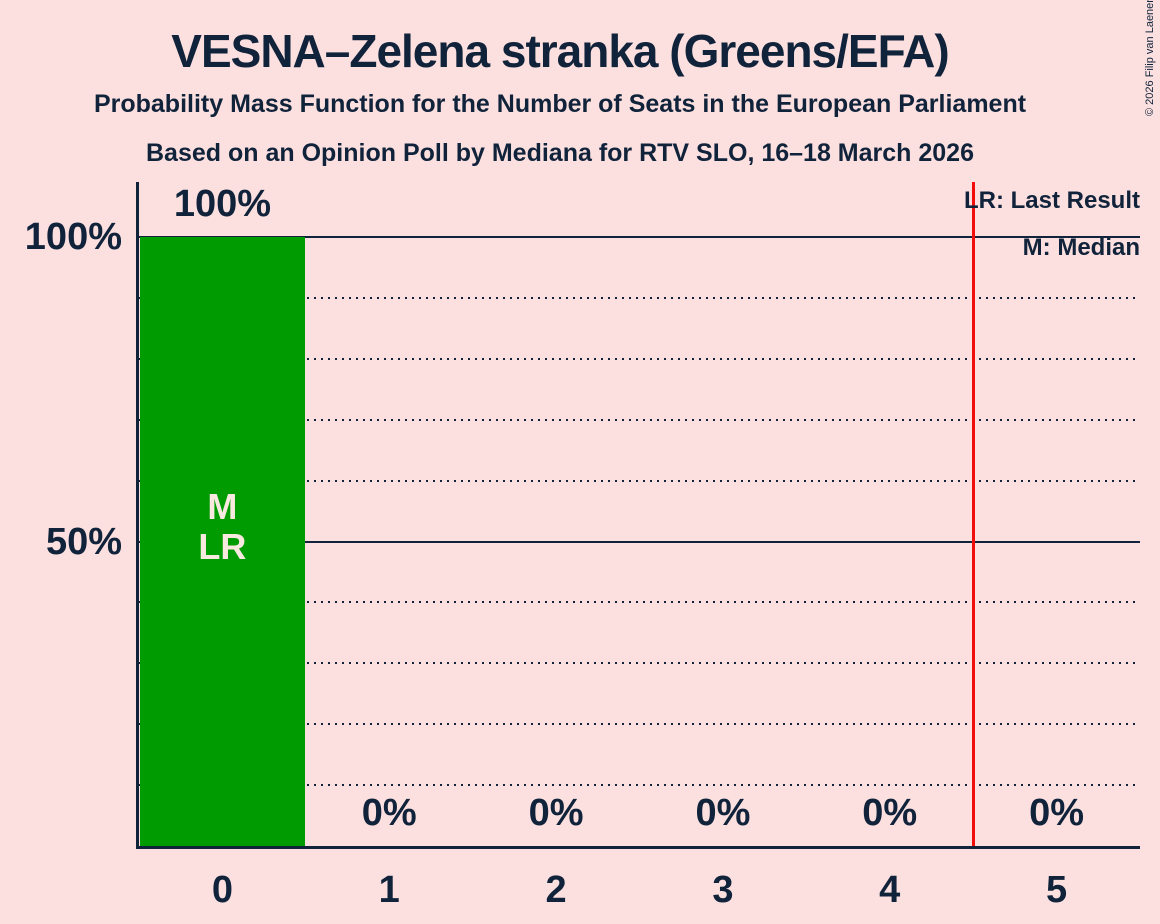  Describe the element at coordinates (137, 515) in the screenshot. I see `y-axis-line` at that location.